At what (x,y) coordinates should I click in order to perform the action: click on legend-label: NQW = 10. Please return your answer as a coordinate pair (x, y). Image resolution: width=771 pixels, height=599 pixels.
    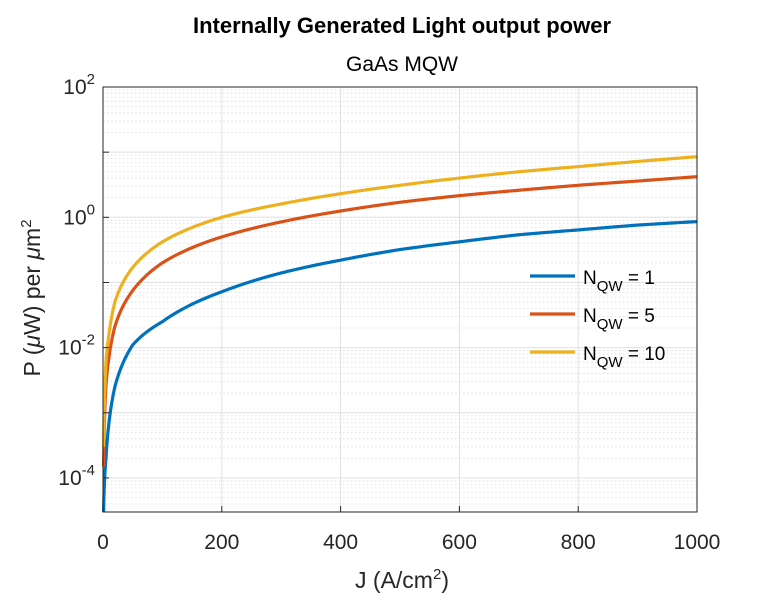
    Looking at the image, I should click on (624, 357).